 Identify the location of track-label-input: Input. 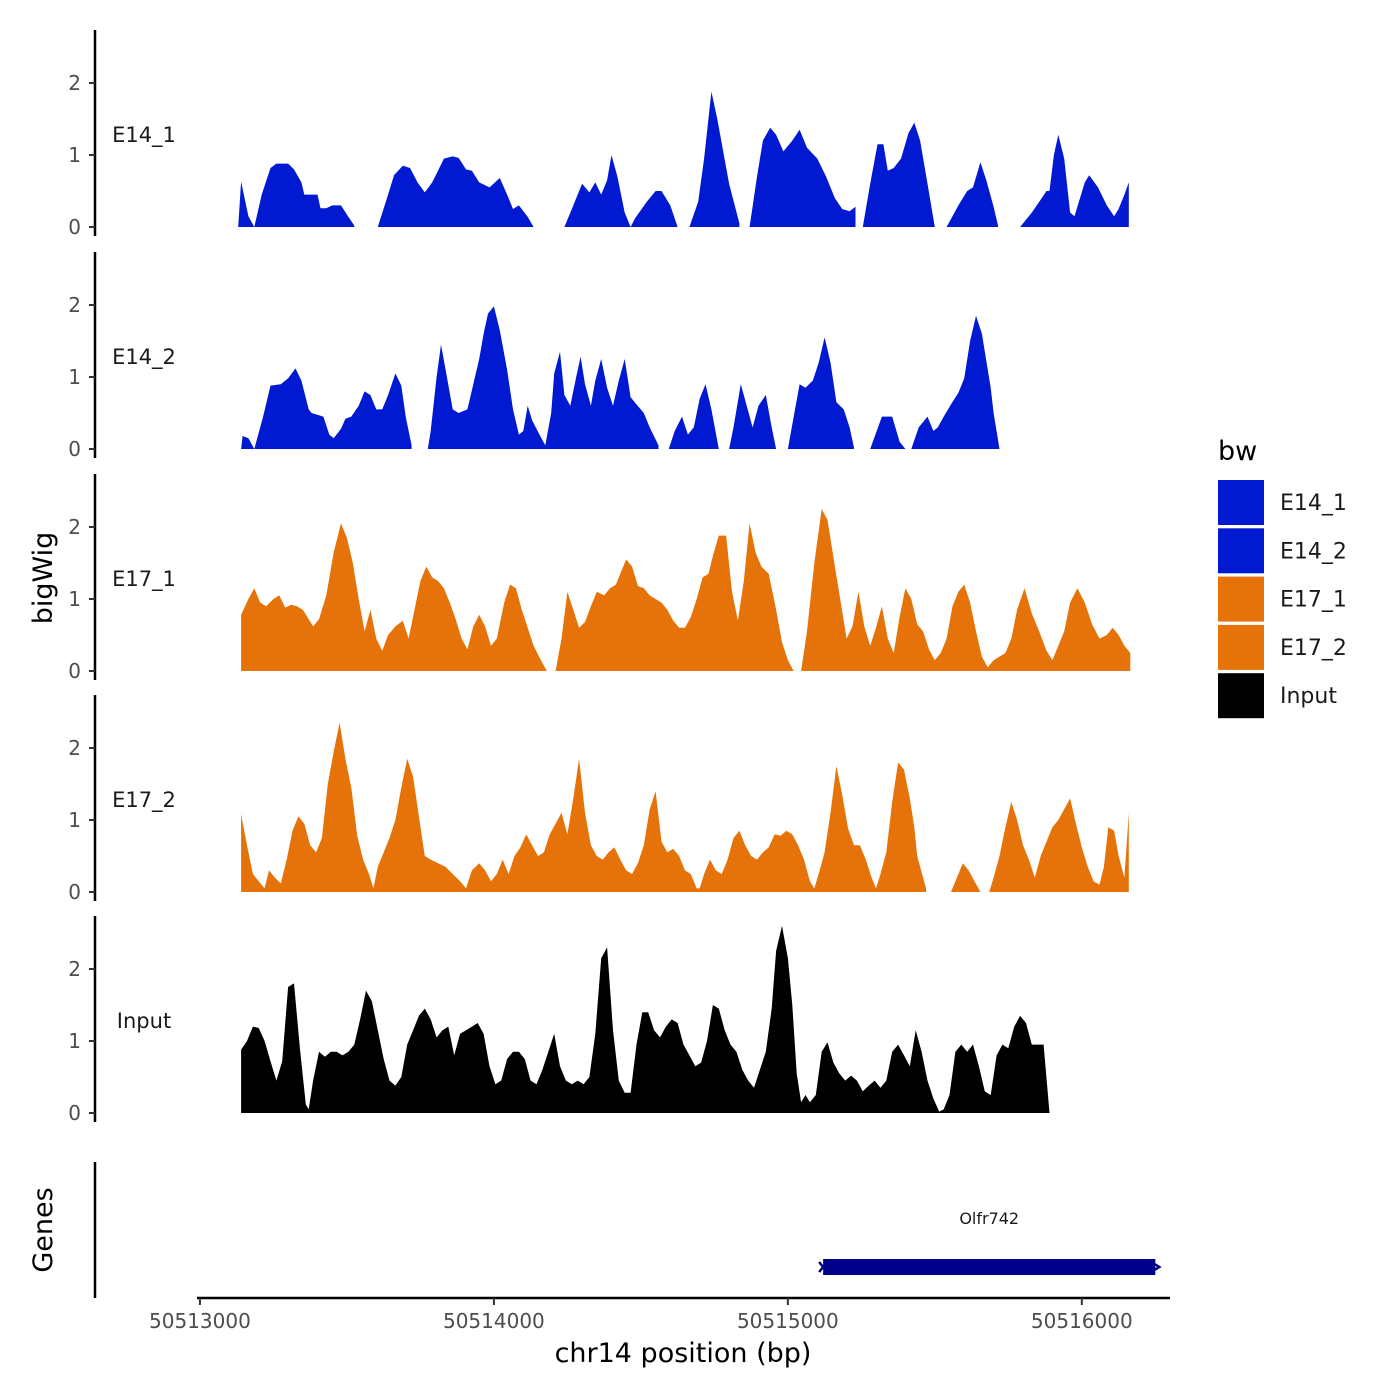
(144, 1021).